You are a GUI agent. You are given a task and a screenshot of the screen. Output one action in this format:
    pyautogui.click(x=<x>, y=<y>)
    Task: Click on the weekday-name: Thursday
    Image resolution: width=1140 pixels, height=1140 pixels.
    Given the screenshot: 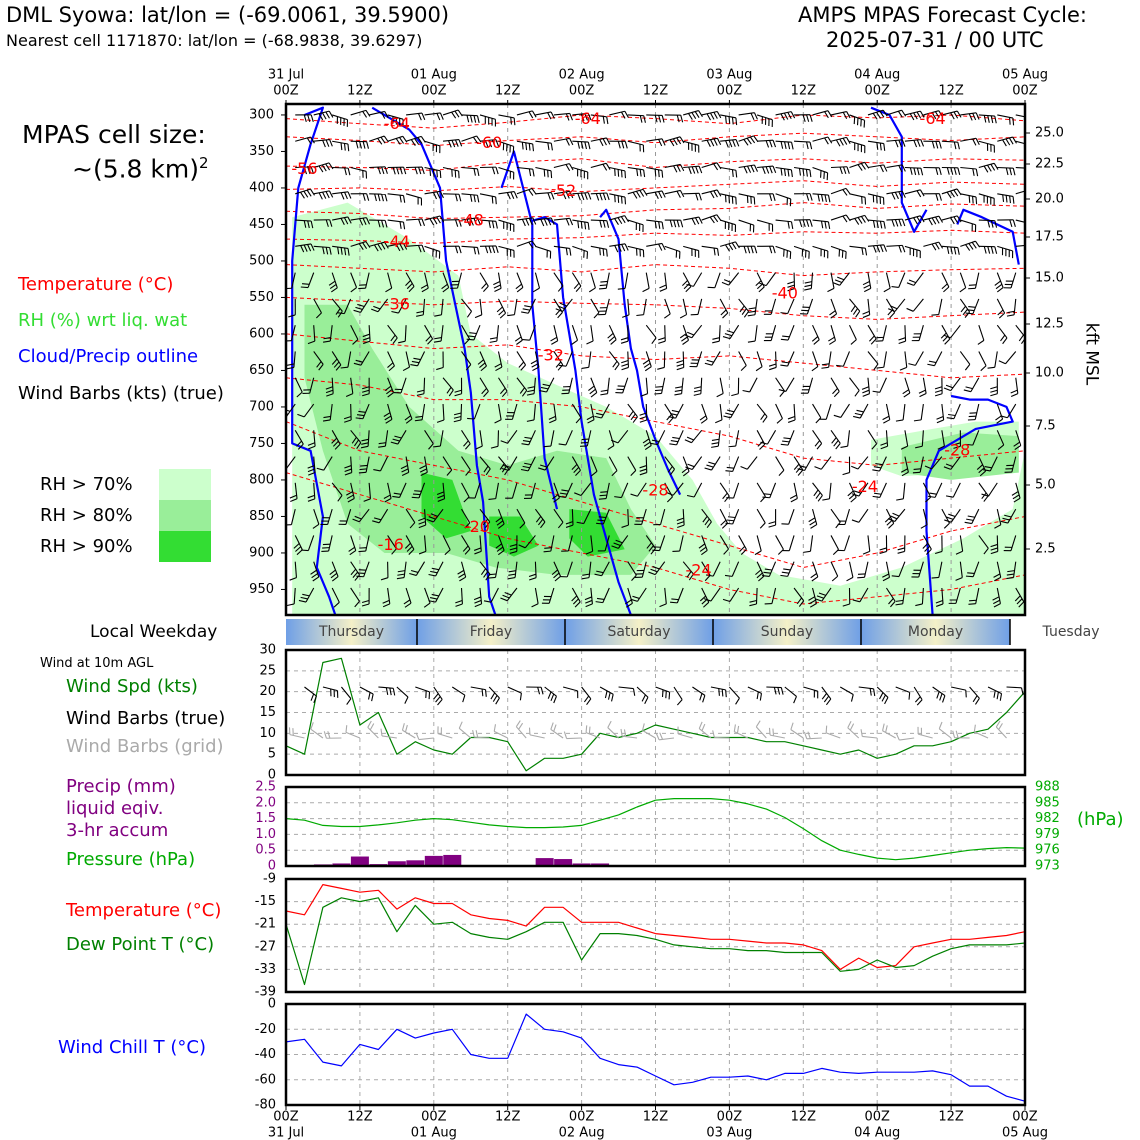 What is the action you would take?
    pyautogui.click(x=351, y=632)
    